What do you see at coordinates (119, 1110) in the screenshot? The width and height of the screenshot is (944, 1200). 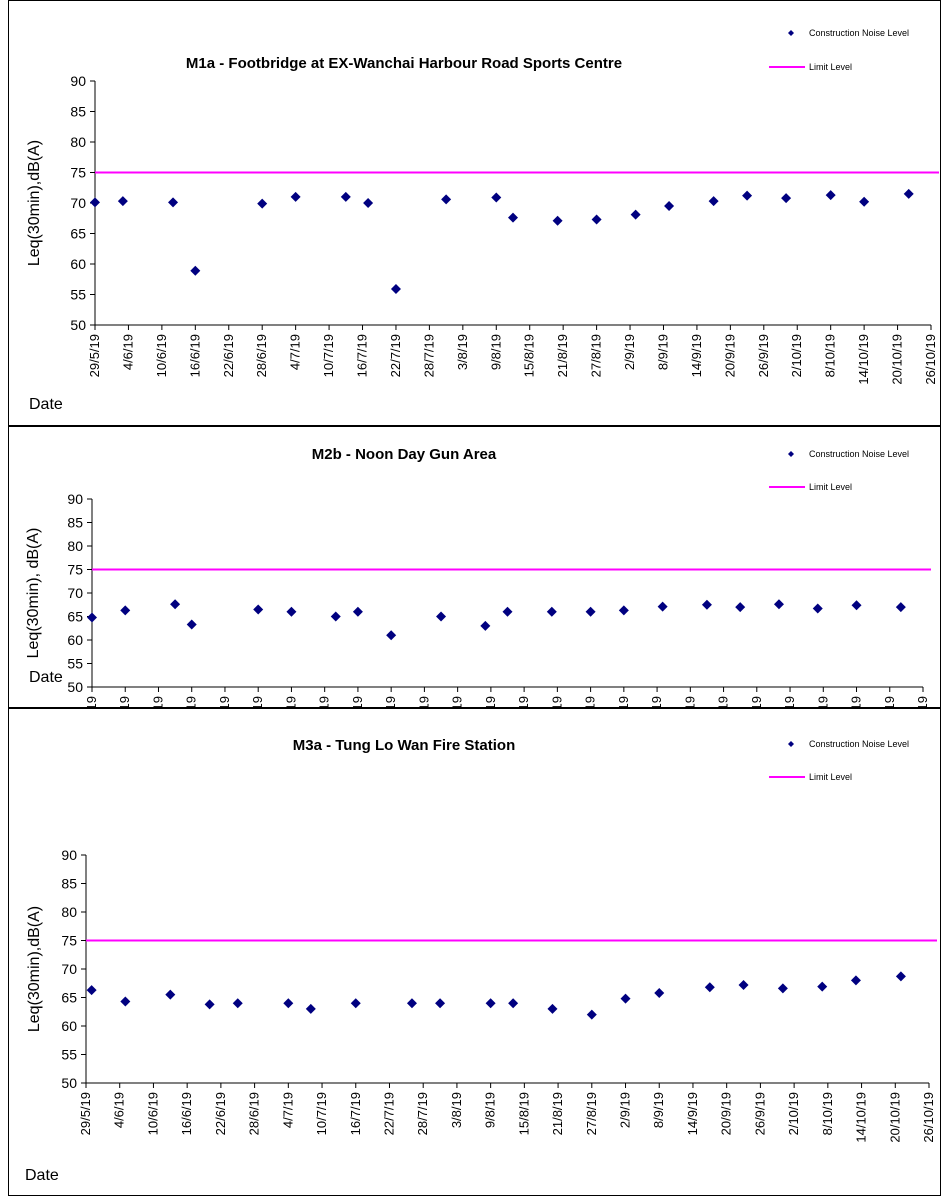 I see `x-tick-label: 4/6/19` at bounding box center [119, 1110].